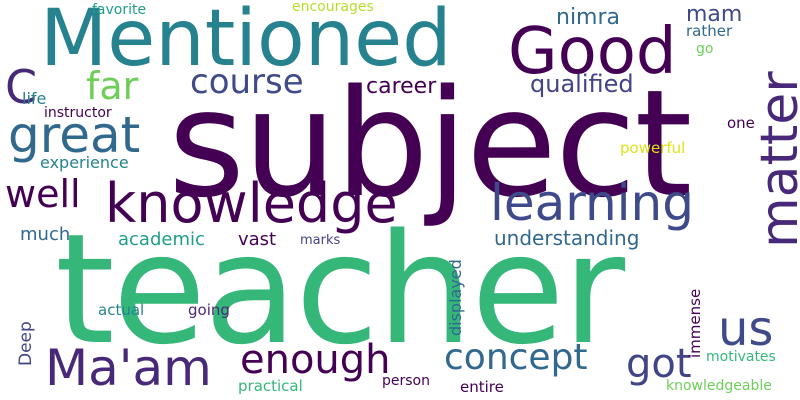 This screenshot has width=800, height=400. Describe the element at coordinates (482, 387) in the screenshot. I see `word-entire: entire` at that location.